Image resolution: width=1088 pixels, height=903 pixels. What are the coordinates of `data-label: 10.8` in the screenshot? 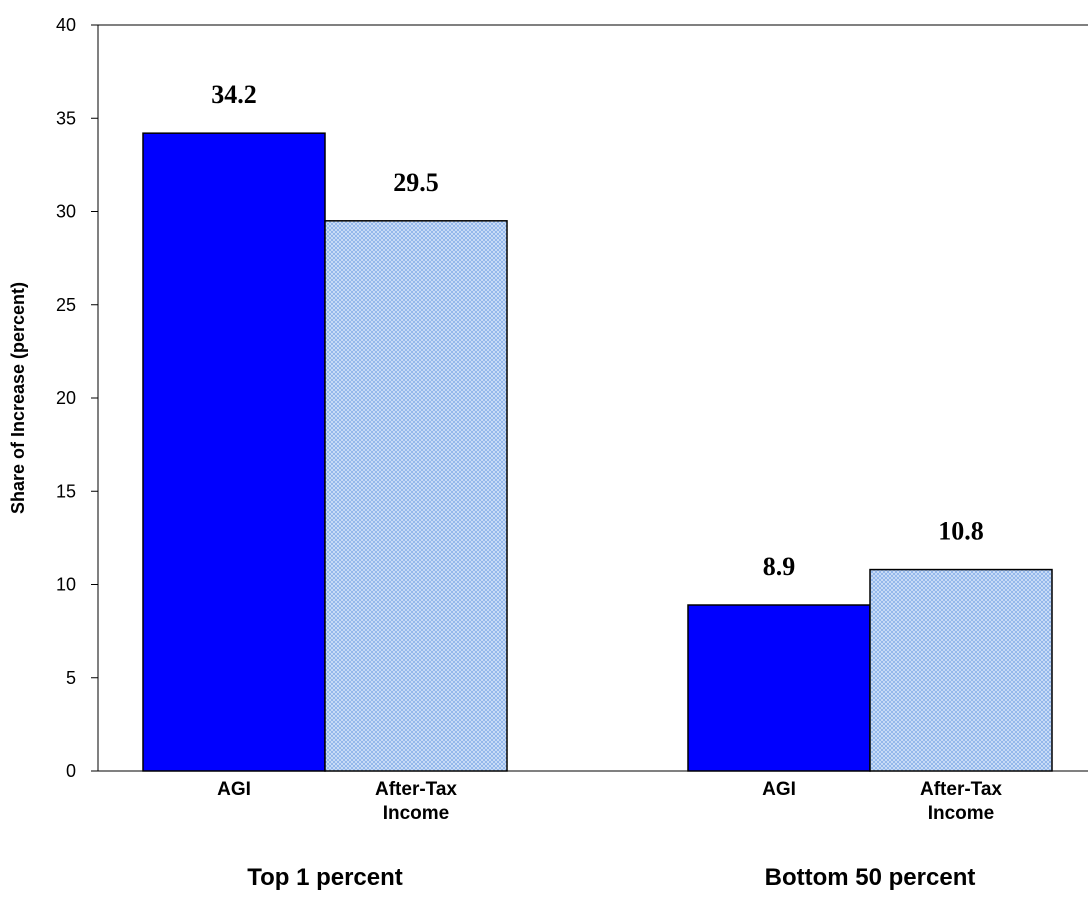 It's located at (961, 531).